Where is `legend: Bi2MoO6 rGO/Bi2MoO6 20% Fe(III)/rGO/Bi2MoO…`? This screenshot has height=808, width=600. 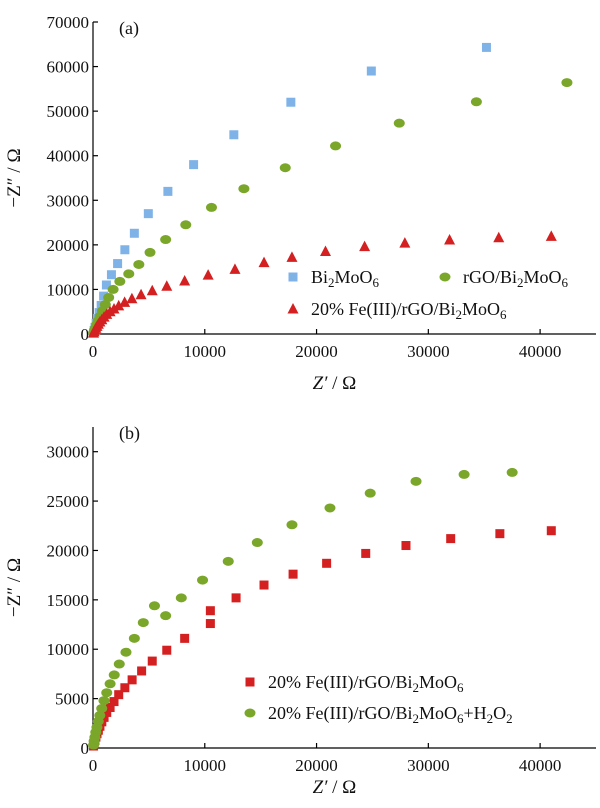
legend: Bi2MoO6 rGO/Bi2MoO6 20% Fe(III)/rGO/Bi2MoO… is located at coordinates (428, 294).